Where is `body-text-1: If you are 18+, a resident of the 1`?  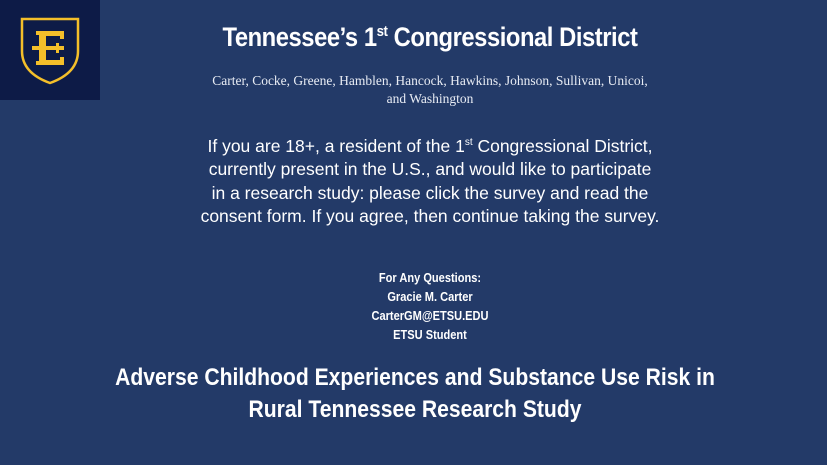
body-text-1: If you are 18+, a resident of the 1 is located at coordinates (336, 145).